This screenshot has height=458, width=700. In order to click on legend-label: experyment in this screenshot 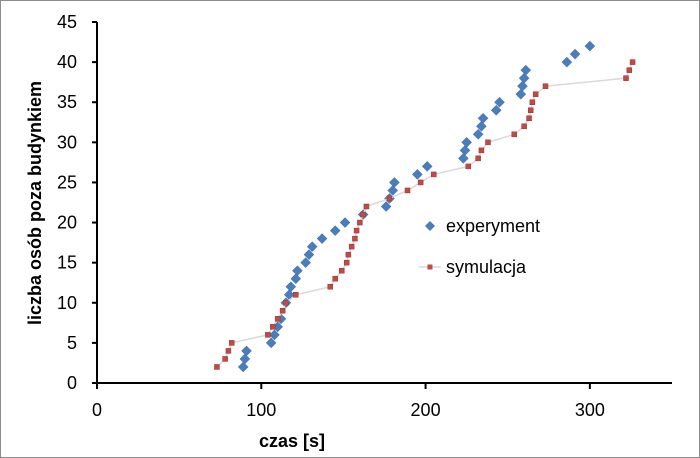, I will do `click(493, 226)`.